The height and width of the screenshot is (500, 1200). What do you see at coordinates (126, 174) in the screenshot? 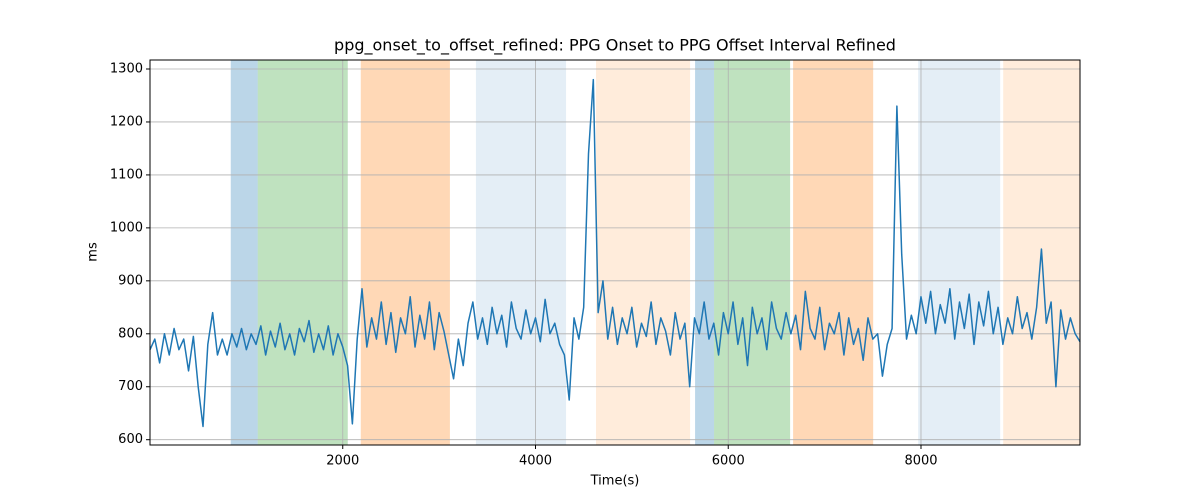
I see `y-tick-label: 1100` at bounding box center [126, 174].